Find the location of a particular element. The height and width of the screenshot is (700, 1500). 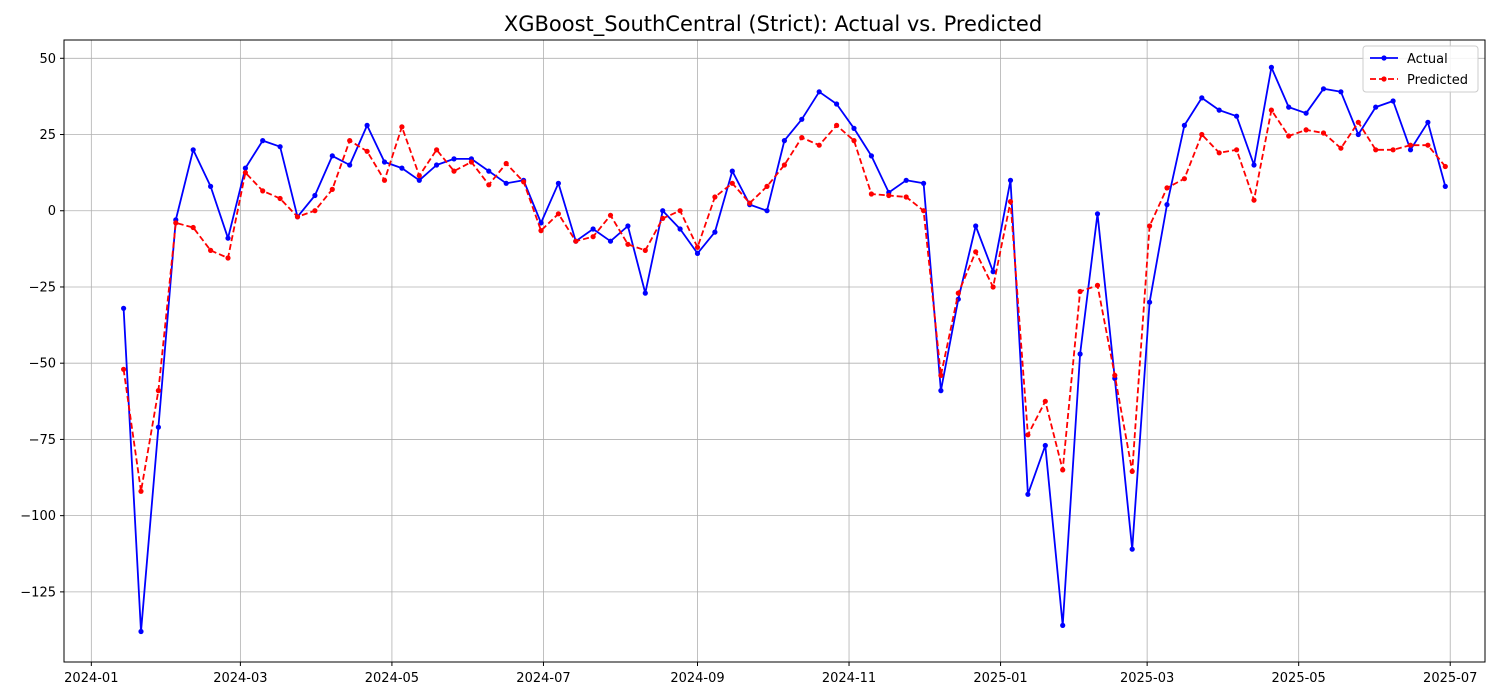

legend-predicted-label: Predicted is located at coordinates (1437, 80).